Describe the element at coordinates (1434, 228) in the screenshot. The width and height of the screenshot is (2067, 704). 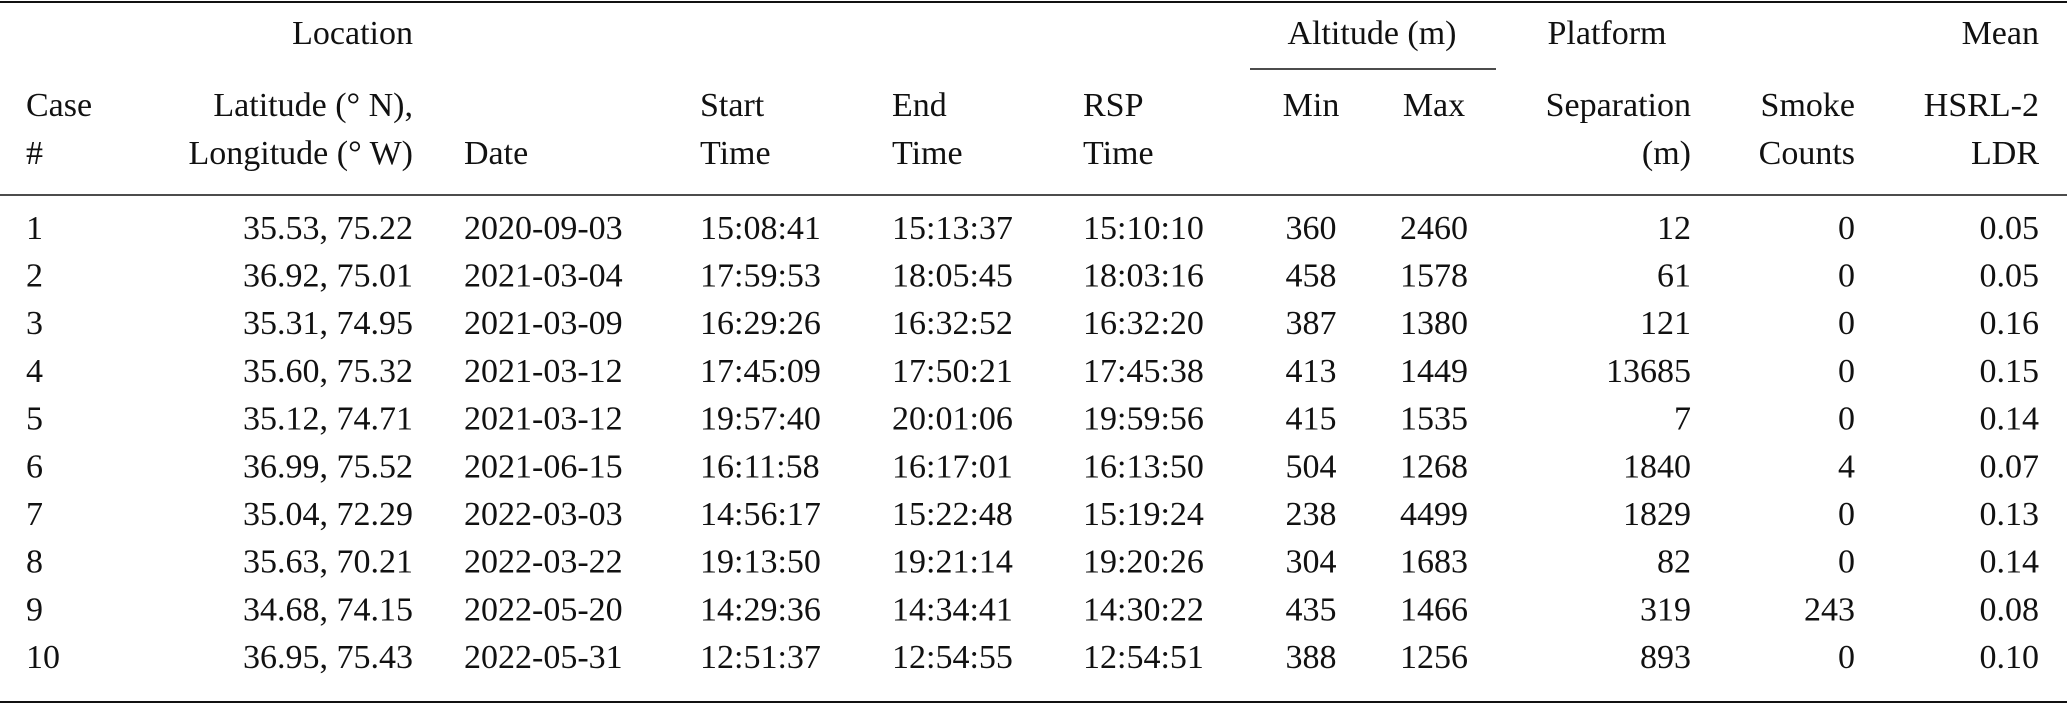
I see `cell: 2460` at that location.